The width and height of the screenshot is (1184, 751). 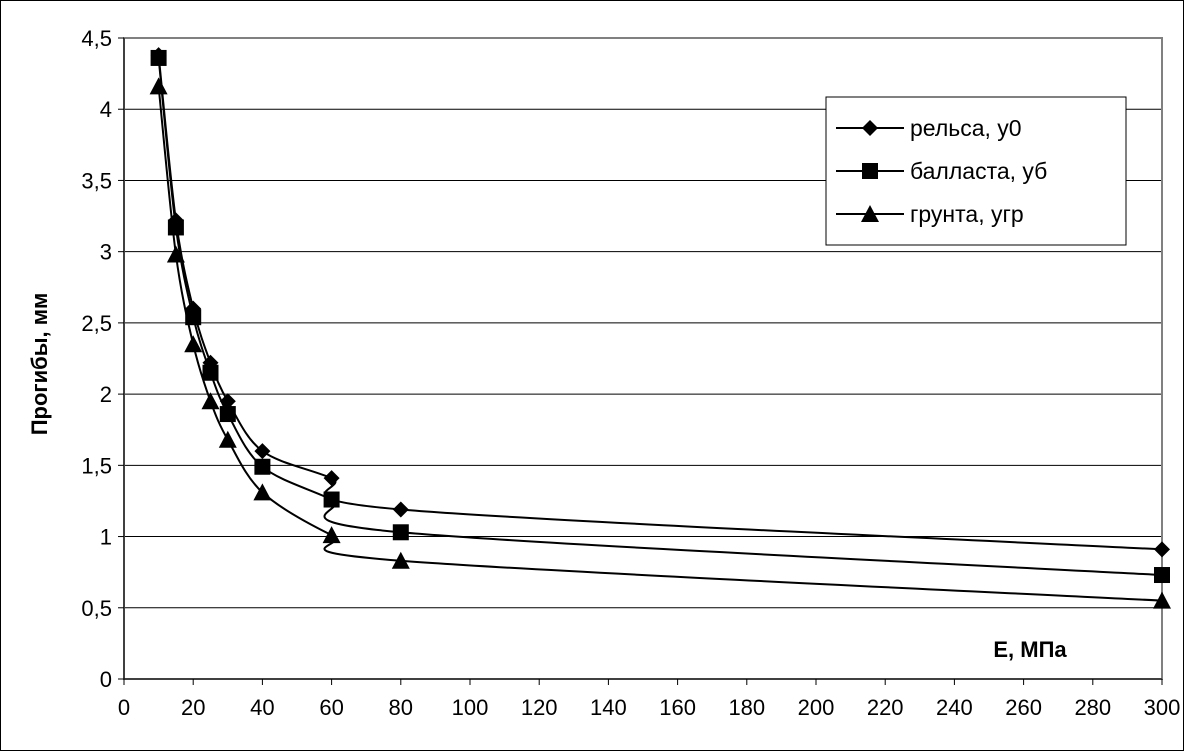 I want to click on y-tick-label: 4, so click(x=106, y=109).